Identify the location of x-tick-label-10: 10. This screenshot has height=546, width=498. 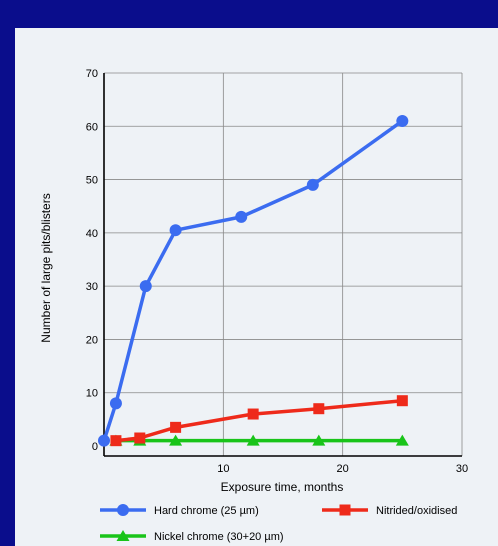
(223, 469).